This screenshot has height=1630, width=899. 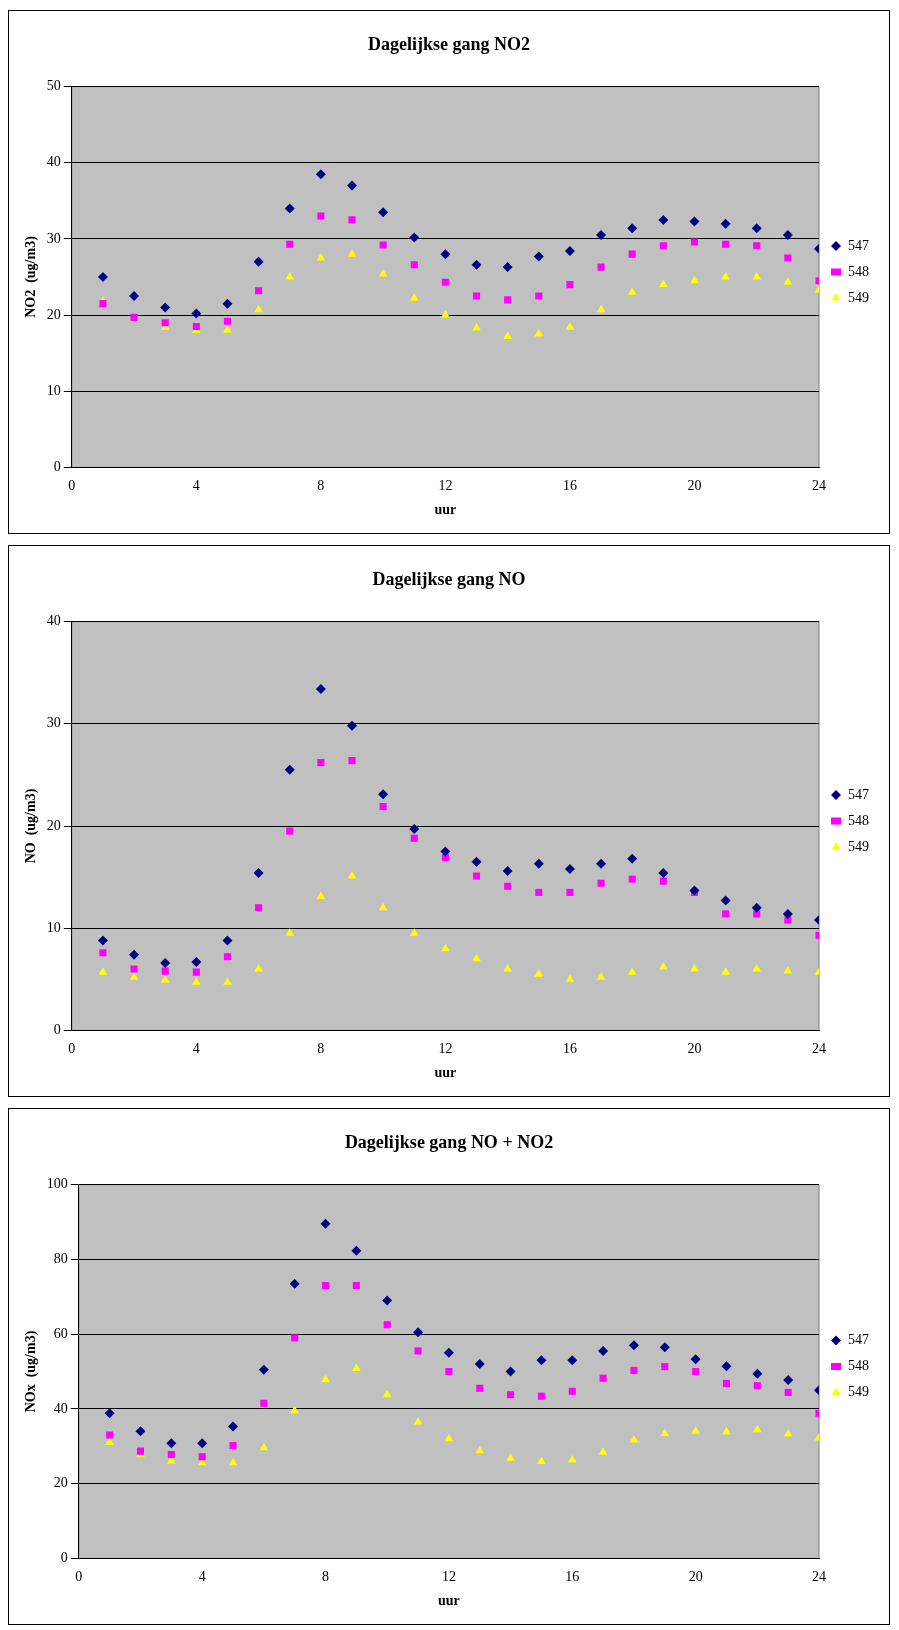 I want to click on y-tick-label: 10, so click(x=53, y=390).